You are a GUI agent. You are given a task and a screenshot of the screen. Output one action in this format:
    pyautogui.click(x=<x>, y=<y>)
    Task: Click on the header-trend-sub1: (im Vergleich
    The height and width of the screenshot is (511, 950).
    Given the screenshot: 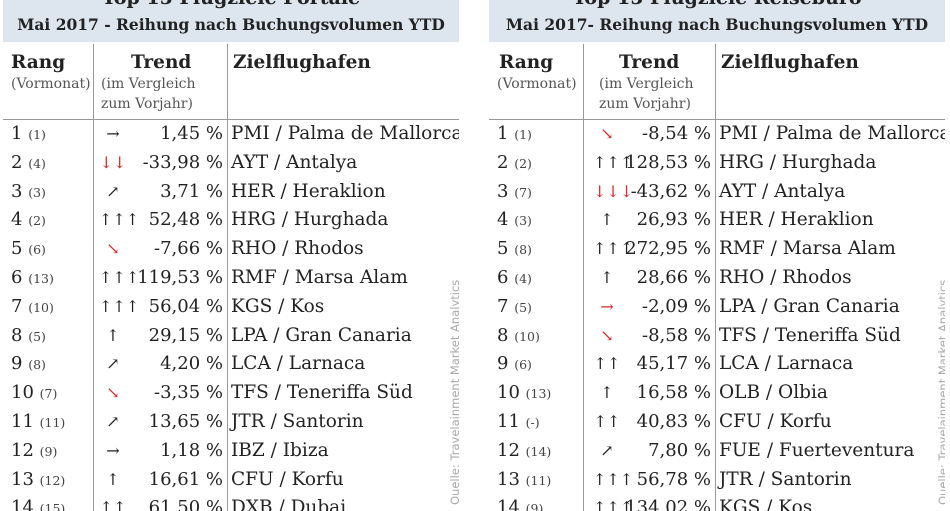 What is the action you would take?
    pyautogui.click(x=148, y=84)
    